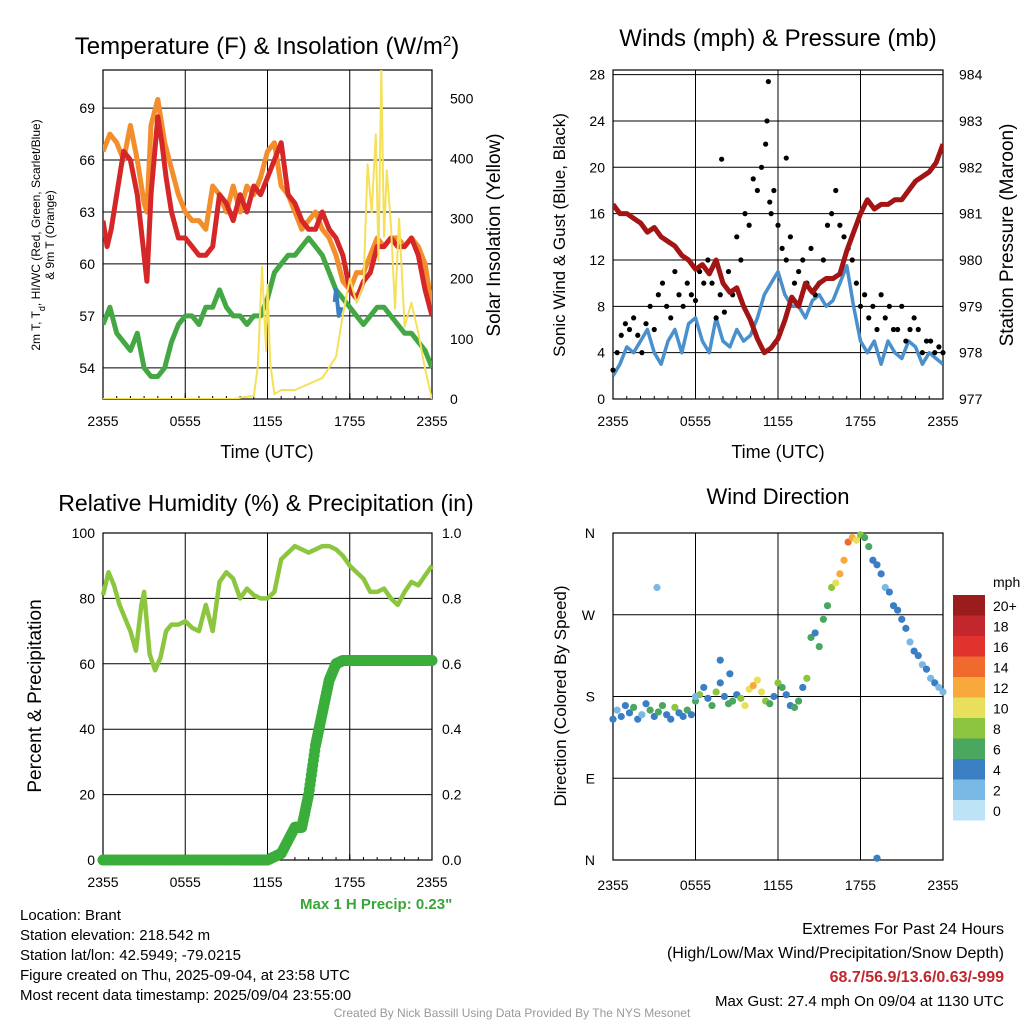 This screenshot has width=1024, height=1024. What do you see at coordinates (1001, 709) in the screenshot?
I see `legend-label: 10` at bounding box center [1001, 709].